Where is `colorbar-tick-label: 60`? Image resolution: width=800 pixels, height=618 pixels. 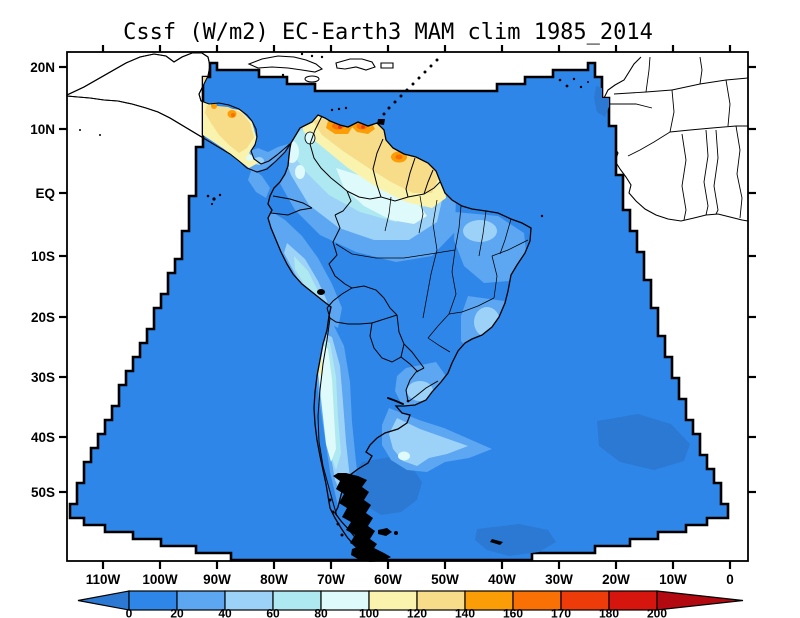 colorbar-tick-label: 60 is located at coordinates (273, 612).